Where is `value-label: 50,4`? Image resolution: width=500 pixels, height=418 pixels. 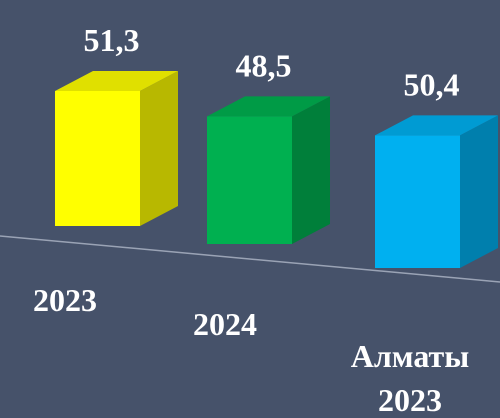
value-label: 50,4 is located at coordinates (432, 84).